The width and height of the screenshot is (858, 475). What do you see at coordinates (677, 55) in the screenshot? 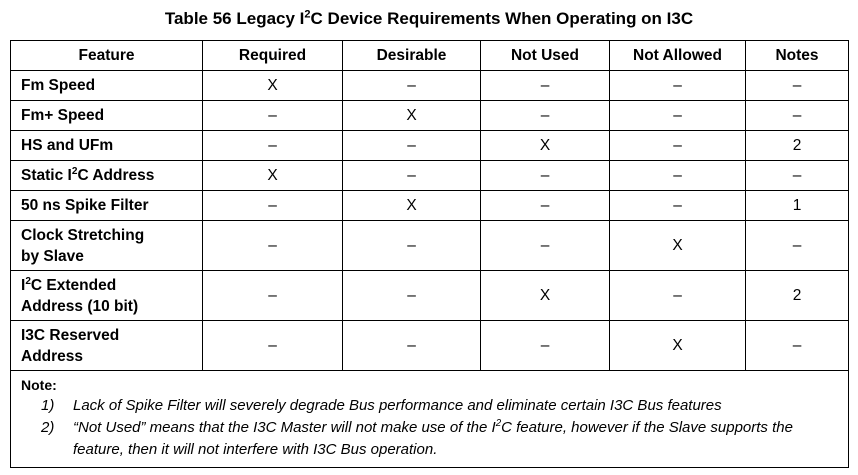
I see `column-header-not-allowed: Not Allowed` at bounding box center [677, 55].